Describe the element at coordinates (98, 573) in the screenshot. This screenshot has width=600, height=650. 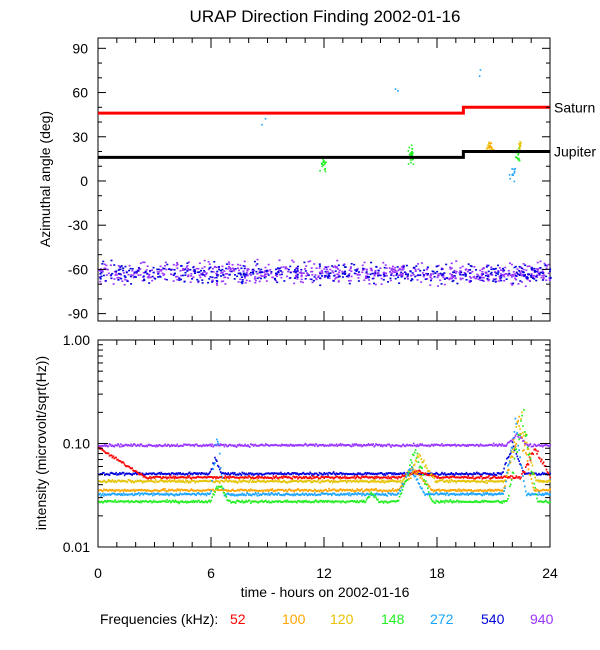
I see `x-tick-label: 0` at that location.